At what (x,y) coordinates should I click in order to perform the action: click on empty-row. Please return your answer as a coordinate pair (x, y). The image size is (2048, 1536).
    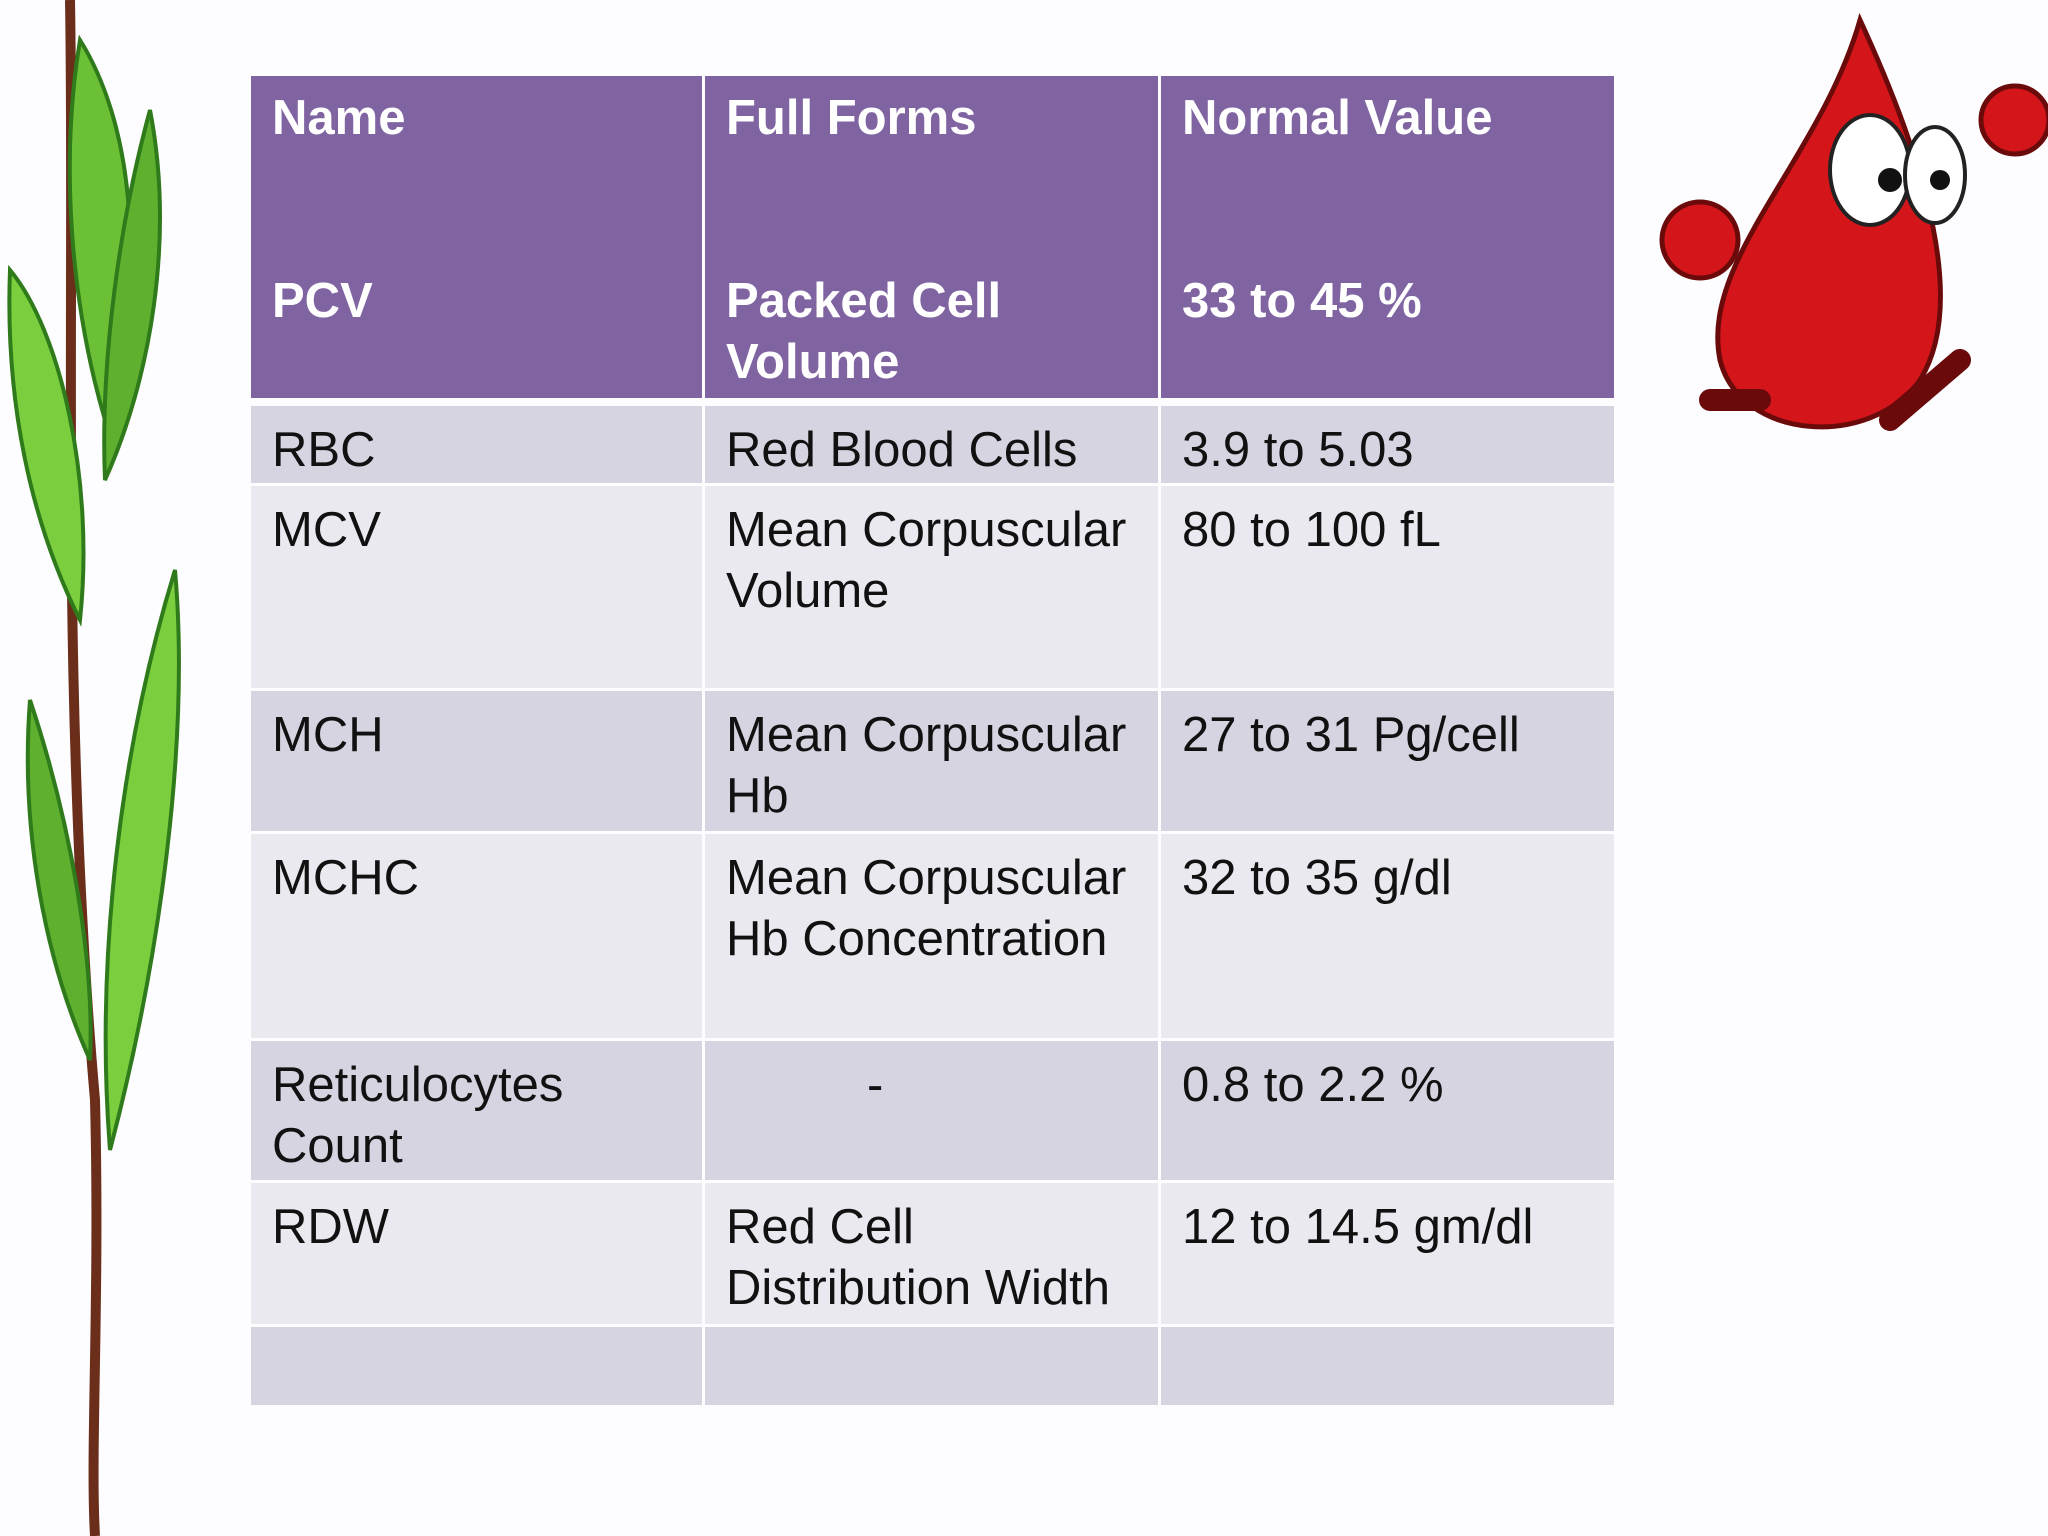
    Looking at the image, I should click on (932, 1366).